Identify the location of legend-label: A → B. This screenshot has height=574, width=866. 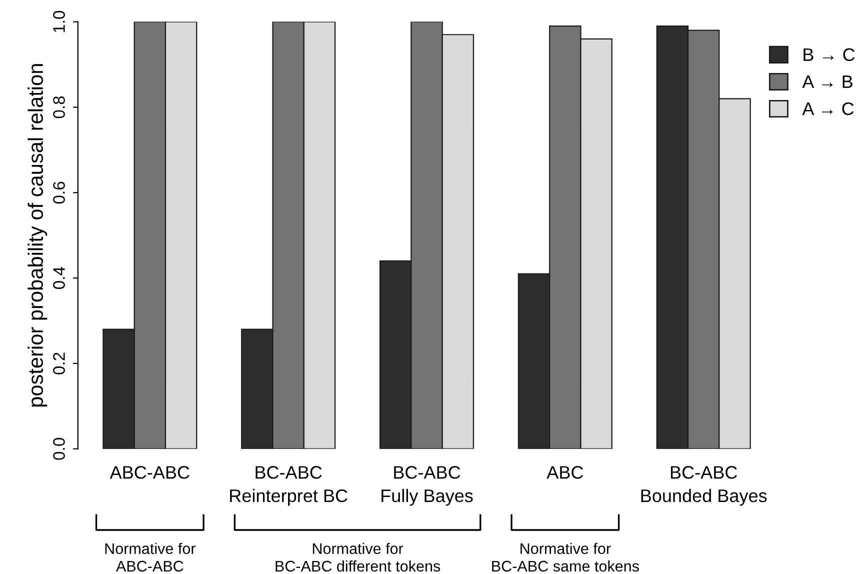
(827, 81).